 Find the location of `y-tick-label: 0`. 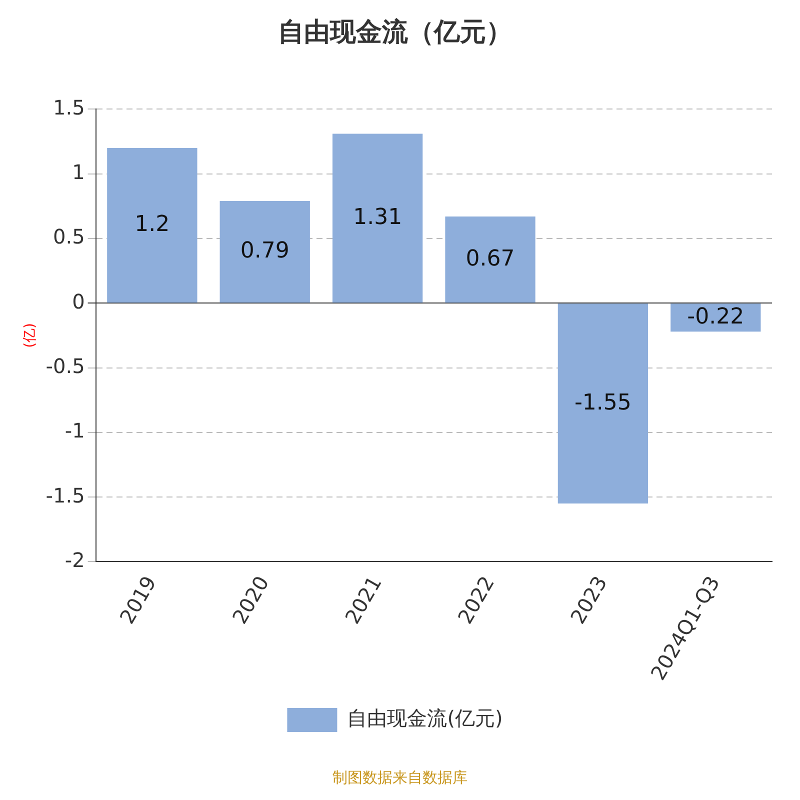

y-tick-label: 0 is located at coordinates (78, 301).